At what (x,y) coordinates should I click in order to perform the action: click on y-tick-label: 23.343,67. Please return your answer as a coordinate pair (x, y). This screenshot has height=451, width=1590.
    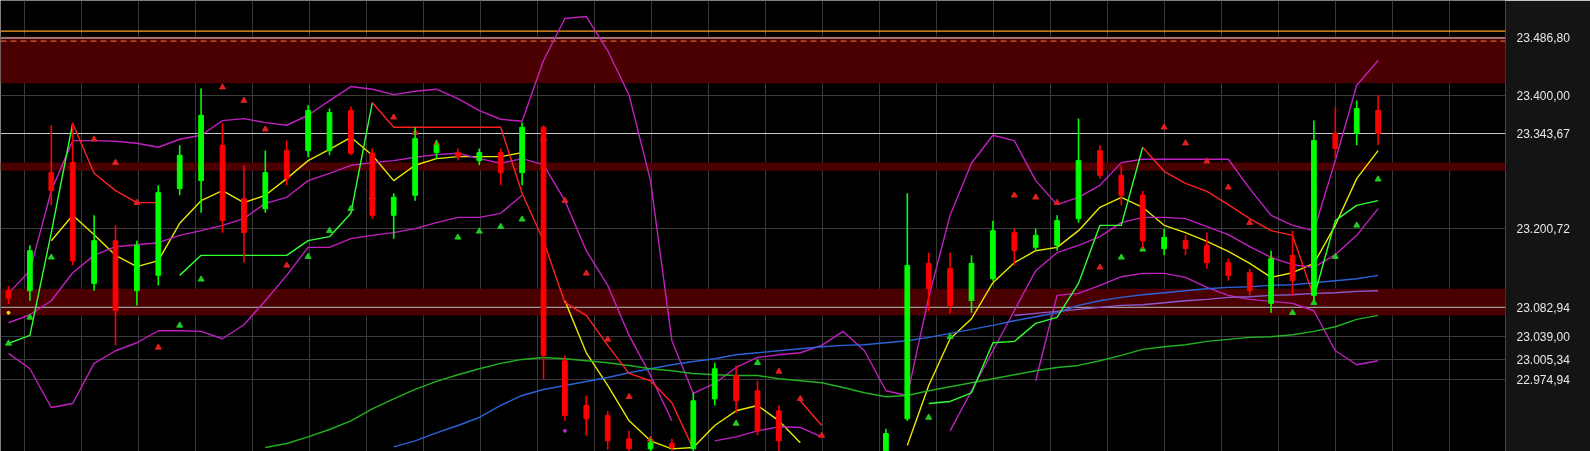
    Looking at the image, I should click on (1543, 133).